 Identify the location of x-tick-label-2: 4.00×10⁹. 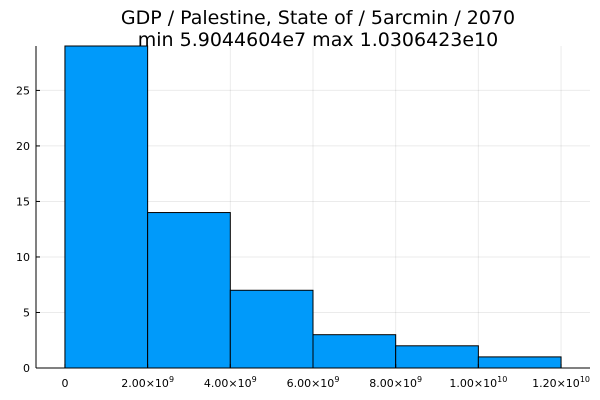
(230, 382).